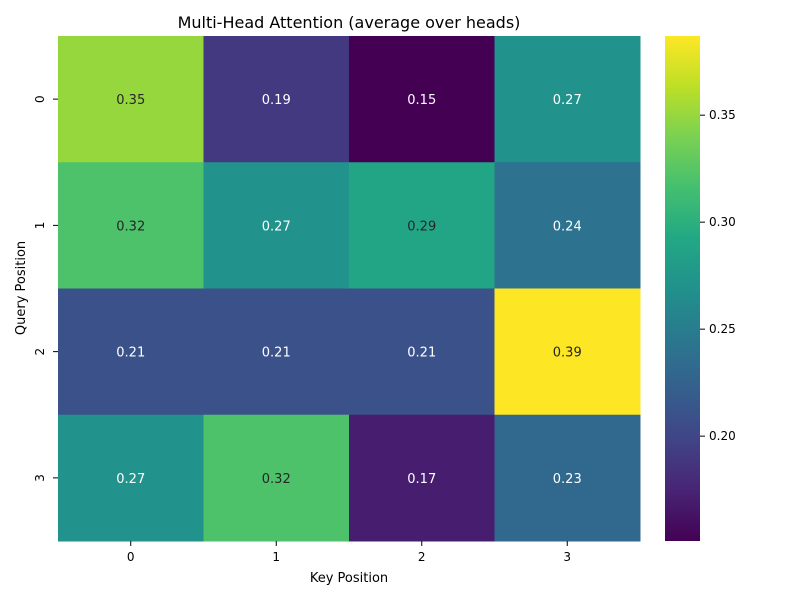 The width and height of the screenshot is (800, 600). What do you see at coordinates (21, 288) in the screenshot?
I see `y-axis-label: Query Position` at bounding box center [21, 288].